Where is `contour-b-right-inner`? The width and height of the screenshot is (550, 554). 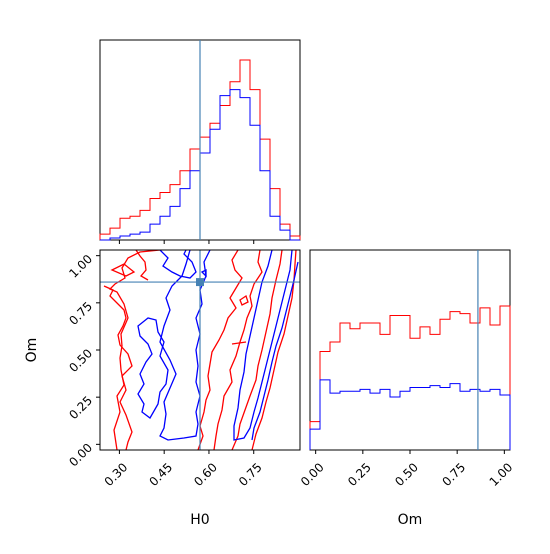
contour-b-right-inner is located at coordinates (275, 351).